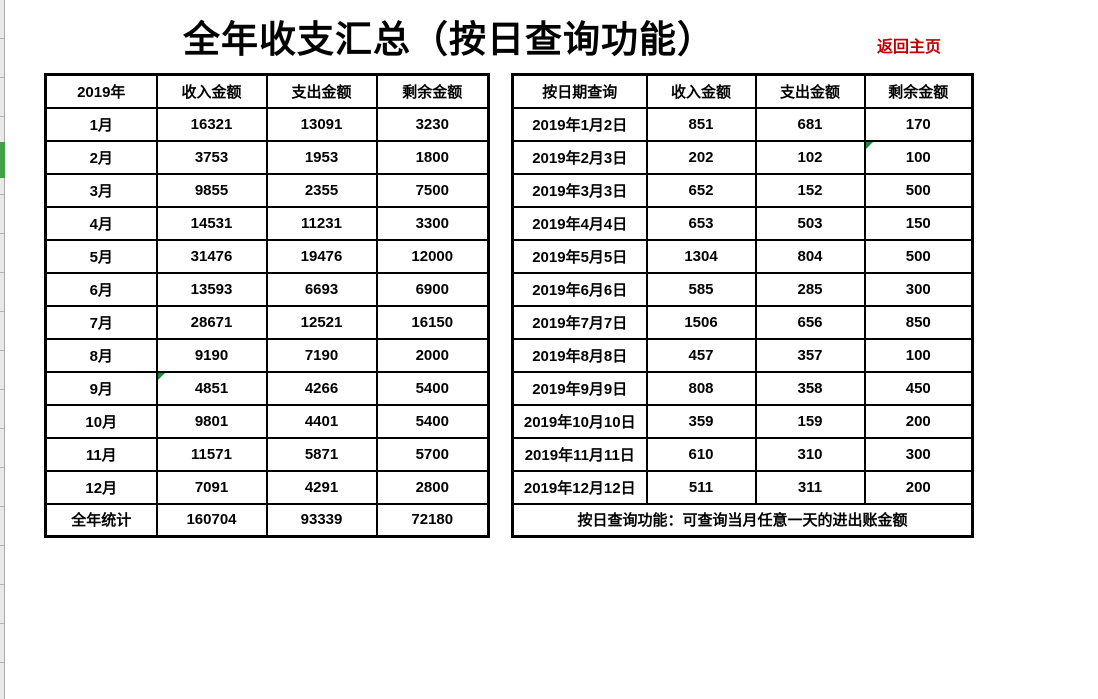  What do you see at coordinates (432, 520) in the screenshot?
I see `table-cell: 72180` at bounding box center [432, 520].